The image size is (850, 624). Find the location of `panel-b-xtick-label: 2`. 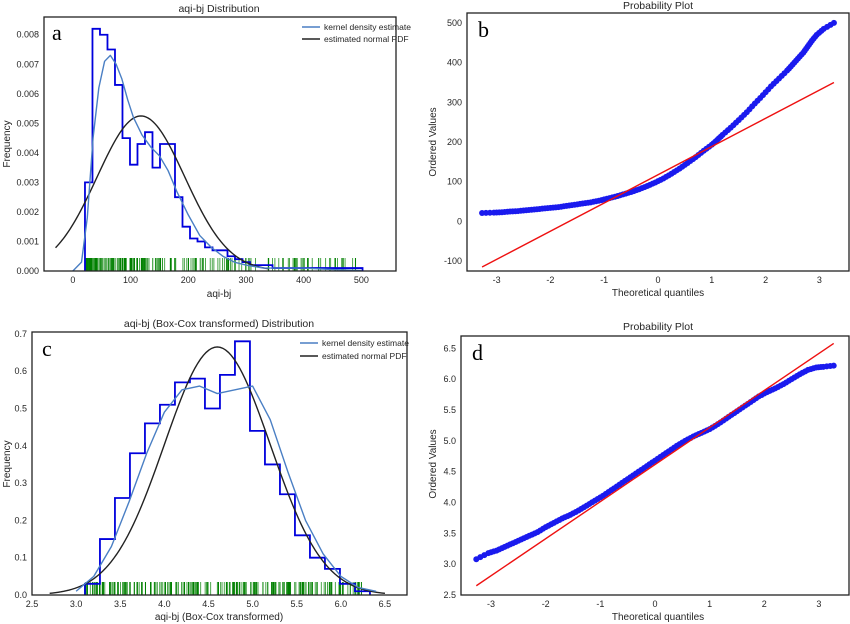

panel-b-xtick-label: 2 is located at coordinates (765, 280).